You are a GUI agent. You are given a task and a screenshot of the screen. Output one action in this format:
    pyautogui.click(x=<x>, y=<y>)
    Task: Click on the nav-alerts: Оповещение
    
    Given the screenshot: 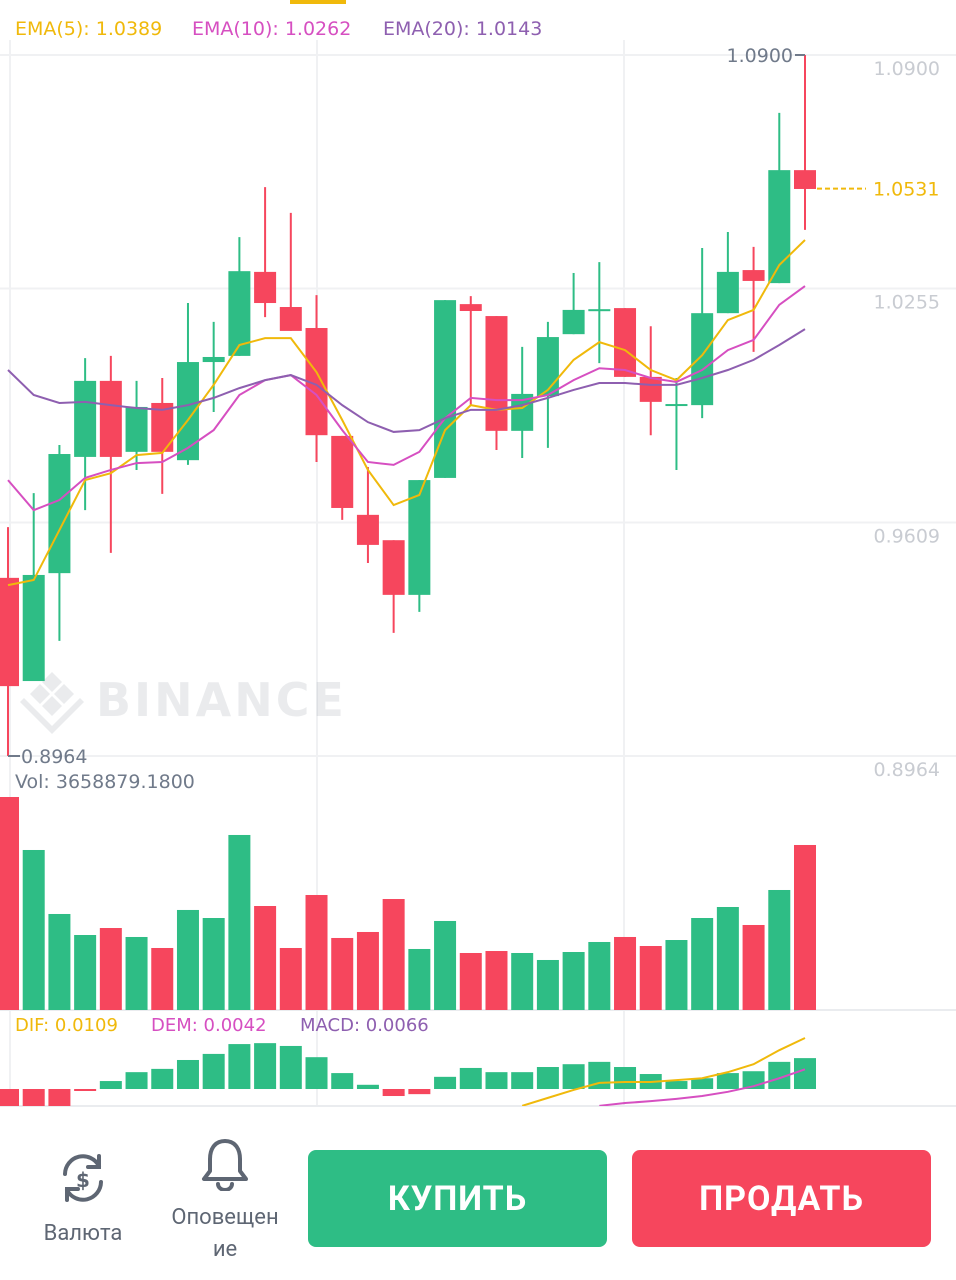 What is the action you would take?
    pyautogui.click(x=225, y=1233)
    